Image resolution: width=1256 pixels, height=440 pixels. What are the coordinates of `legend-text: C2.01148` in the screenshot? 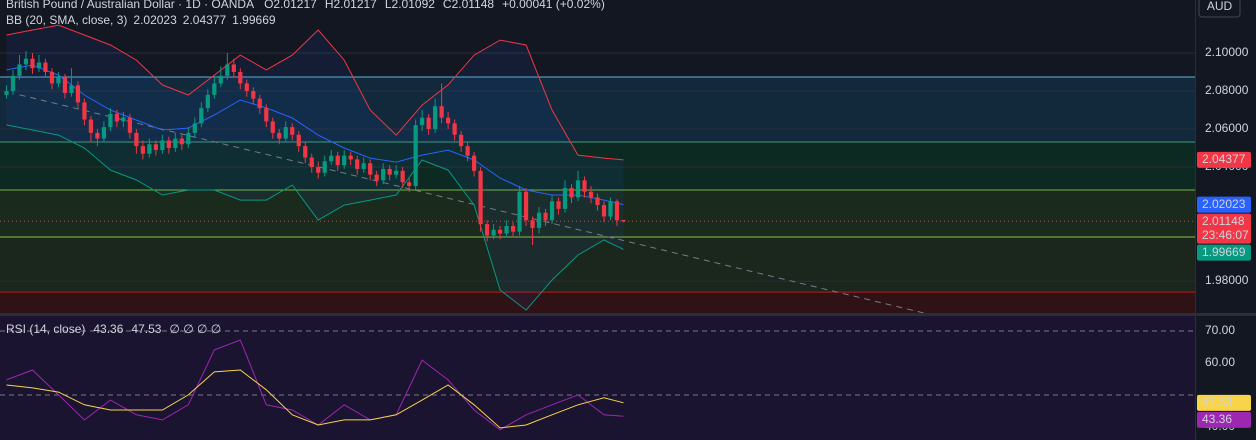 It's located at (468, 5).